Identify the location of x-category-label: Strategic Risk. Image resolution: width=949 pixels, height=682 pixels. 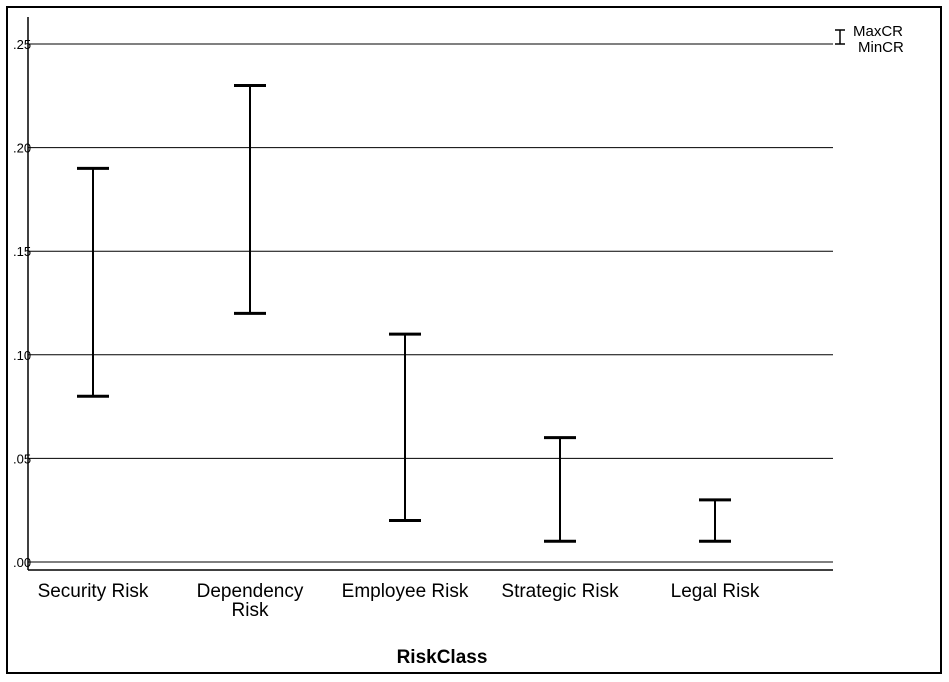
(560, 591).